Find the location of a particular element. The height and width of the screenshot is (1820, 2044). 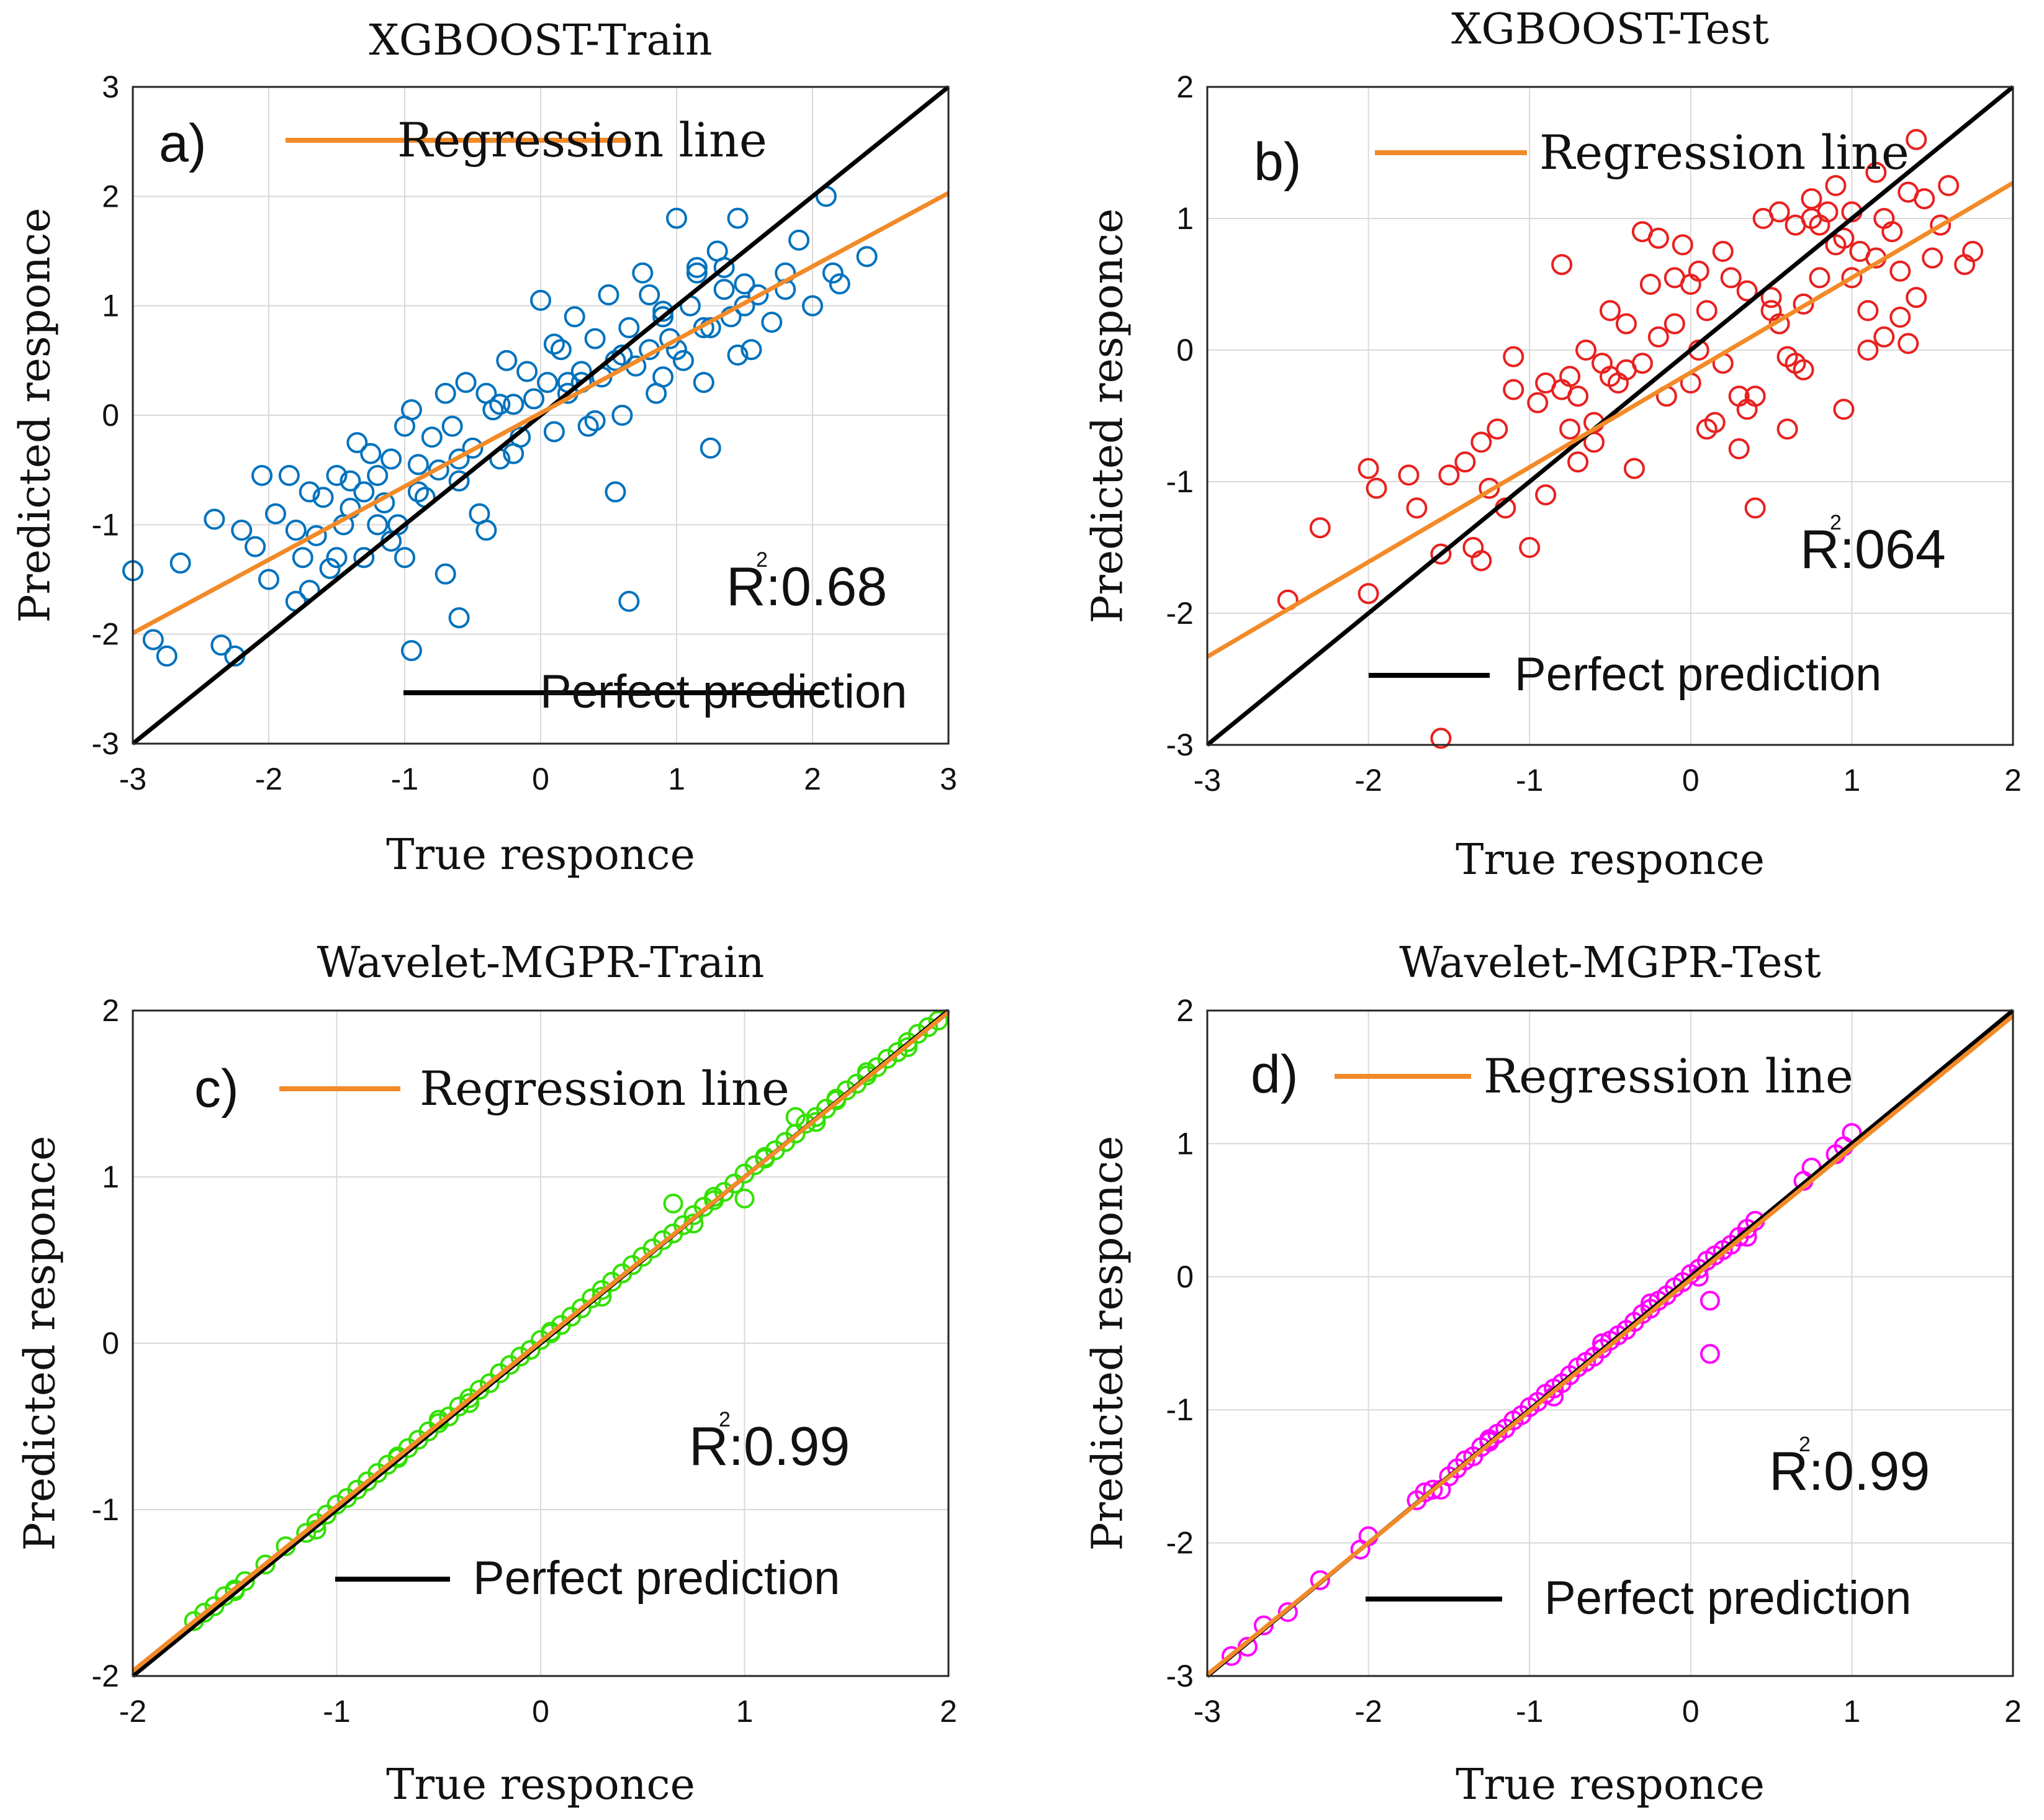

x-tick-label: -2 is located at coordinates (268, 779).